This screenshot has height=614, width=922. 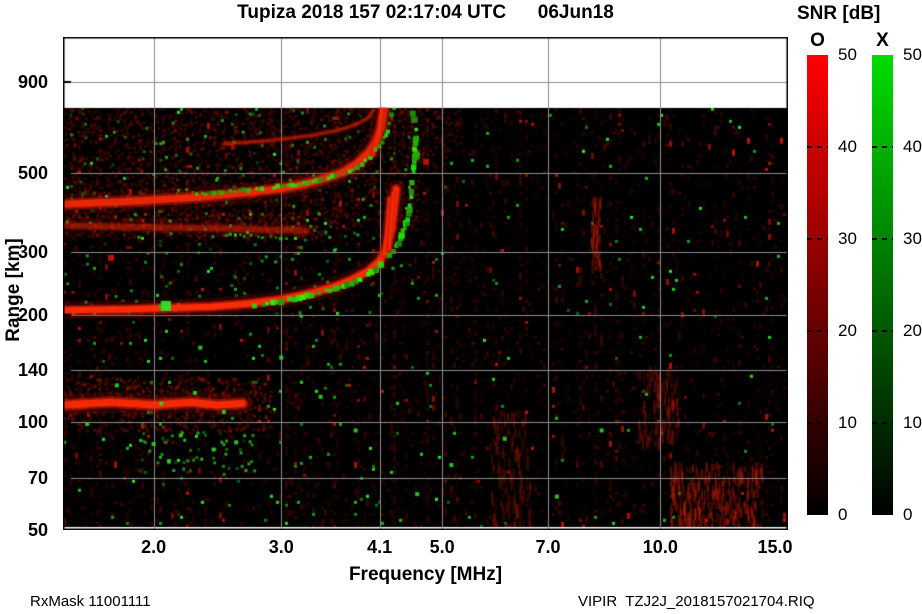 What do you see at coordinates (775, 547) in the screenshot?
I see `x-tick-label: 15.0` at bounding box center [775, 547].